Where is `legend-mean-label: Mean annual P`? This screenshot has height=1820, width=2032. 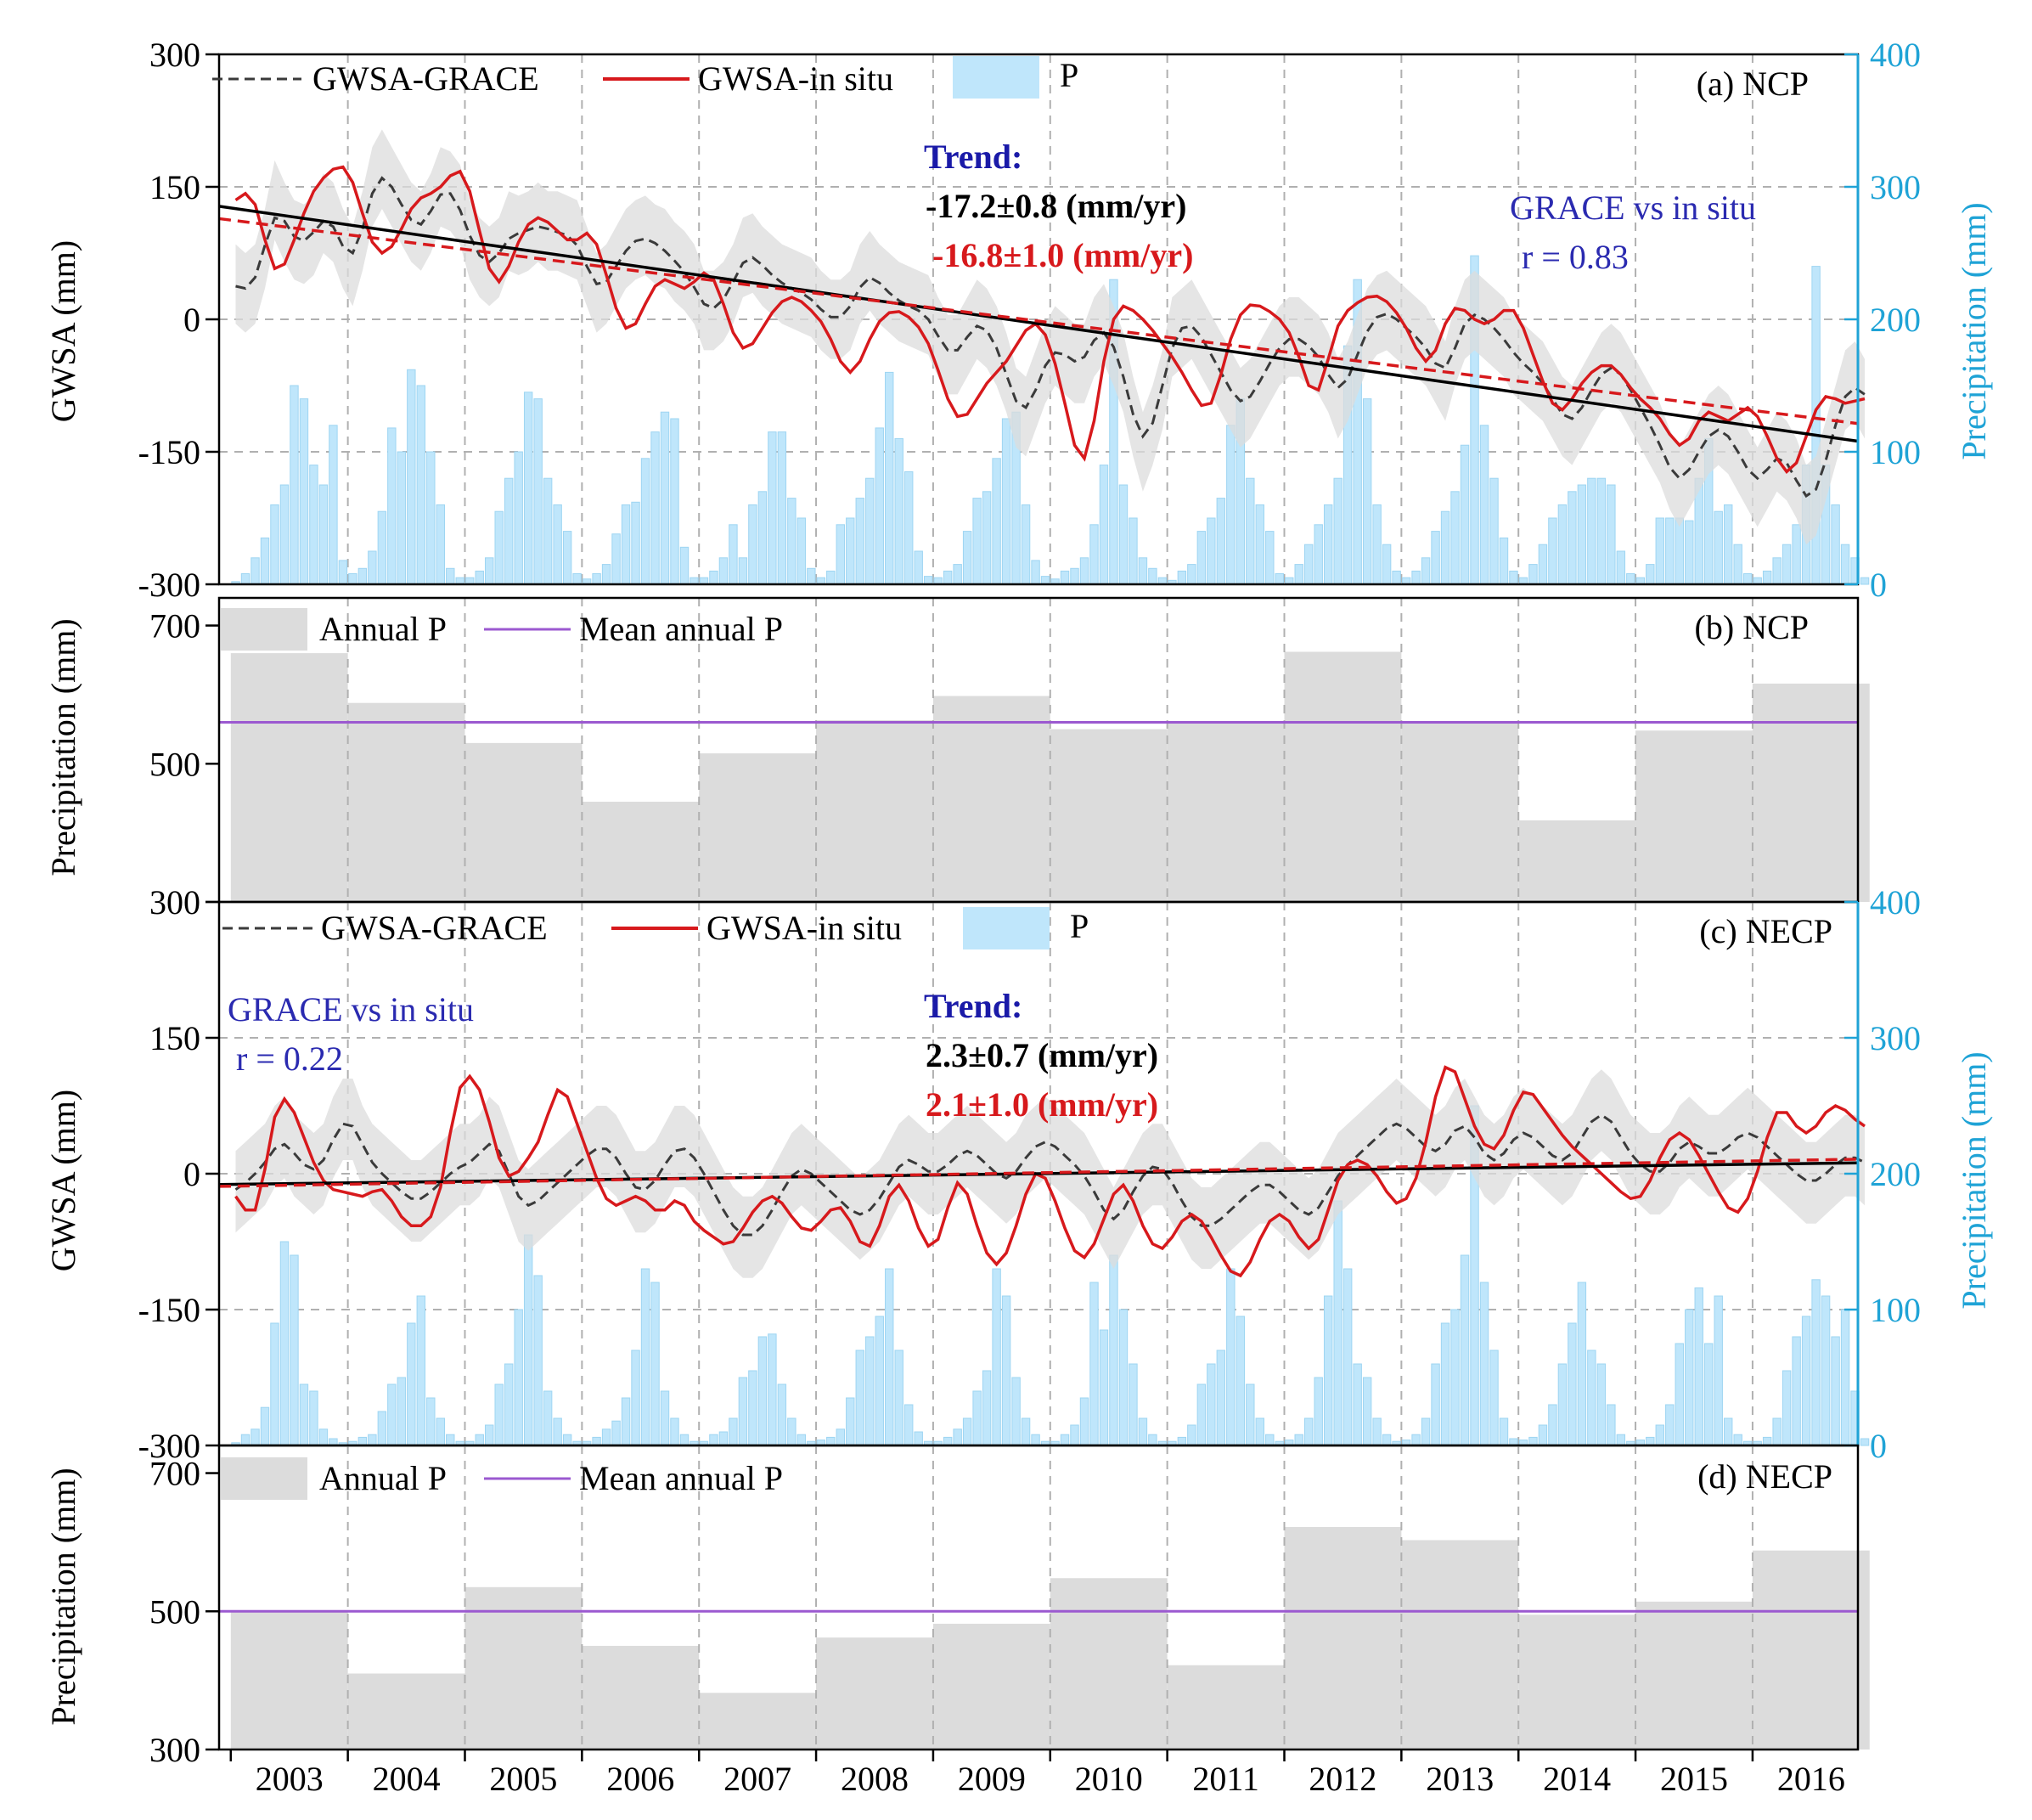 legend-mean-label: Mean annual P is located at coordinates (681, 629).